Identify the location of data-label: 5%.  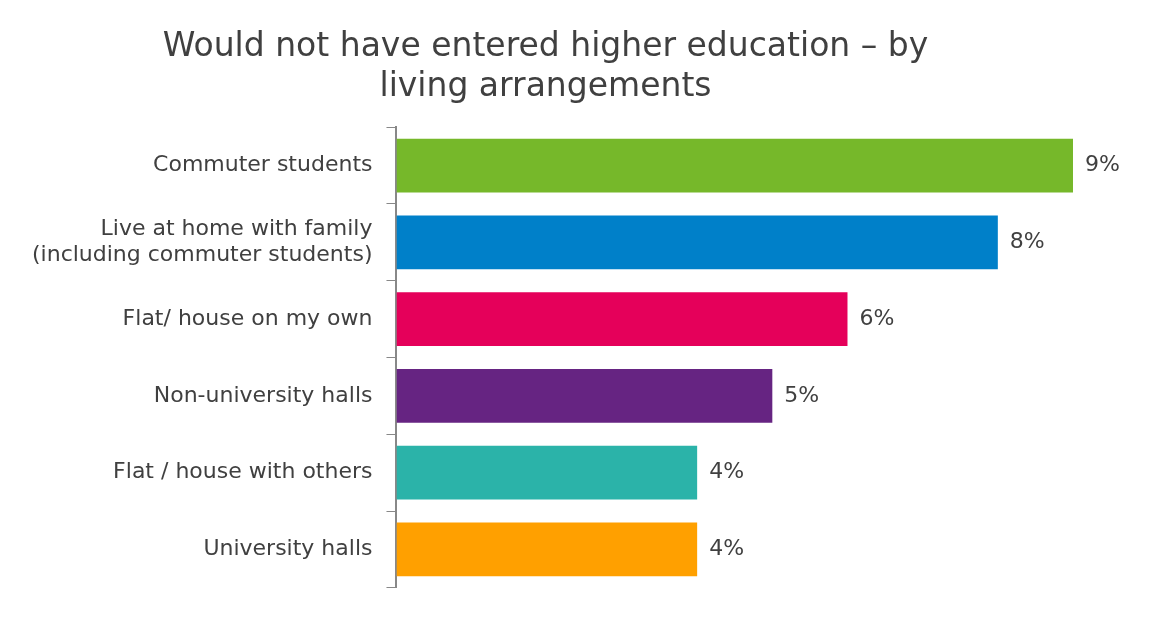
(802, 394).